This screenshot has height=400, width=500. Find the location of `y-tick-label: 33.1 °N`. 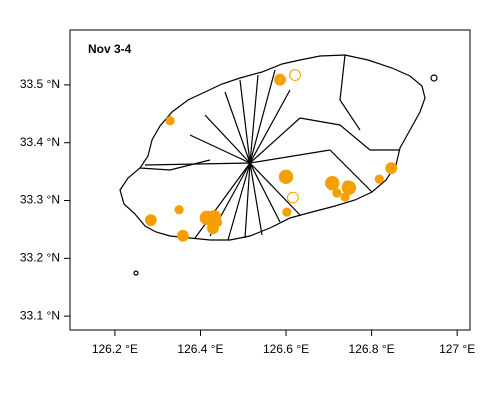

y-tick-label: 33.1 °N is located at coordinates (40, 315).